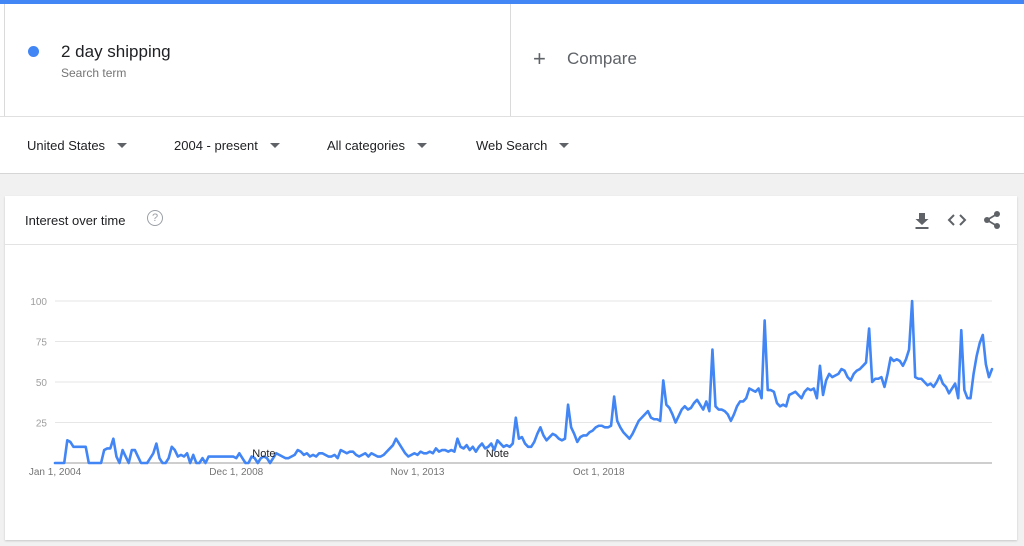 Image resolution: width=1024 pixels, height=546 pixels. What do you see at coordinates (155, 218) in the screenshot?
I see `help-icon: ?` at bounding box center [155, 218].